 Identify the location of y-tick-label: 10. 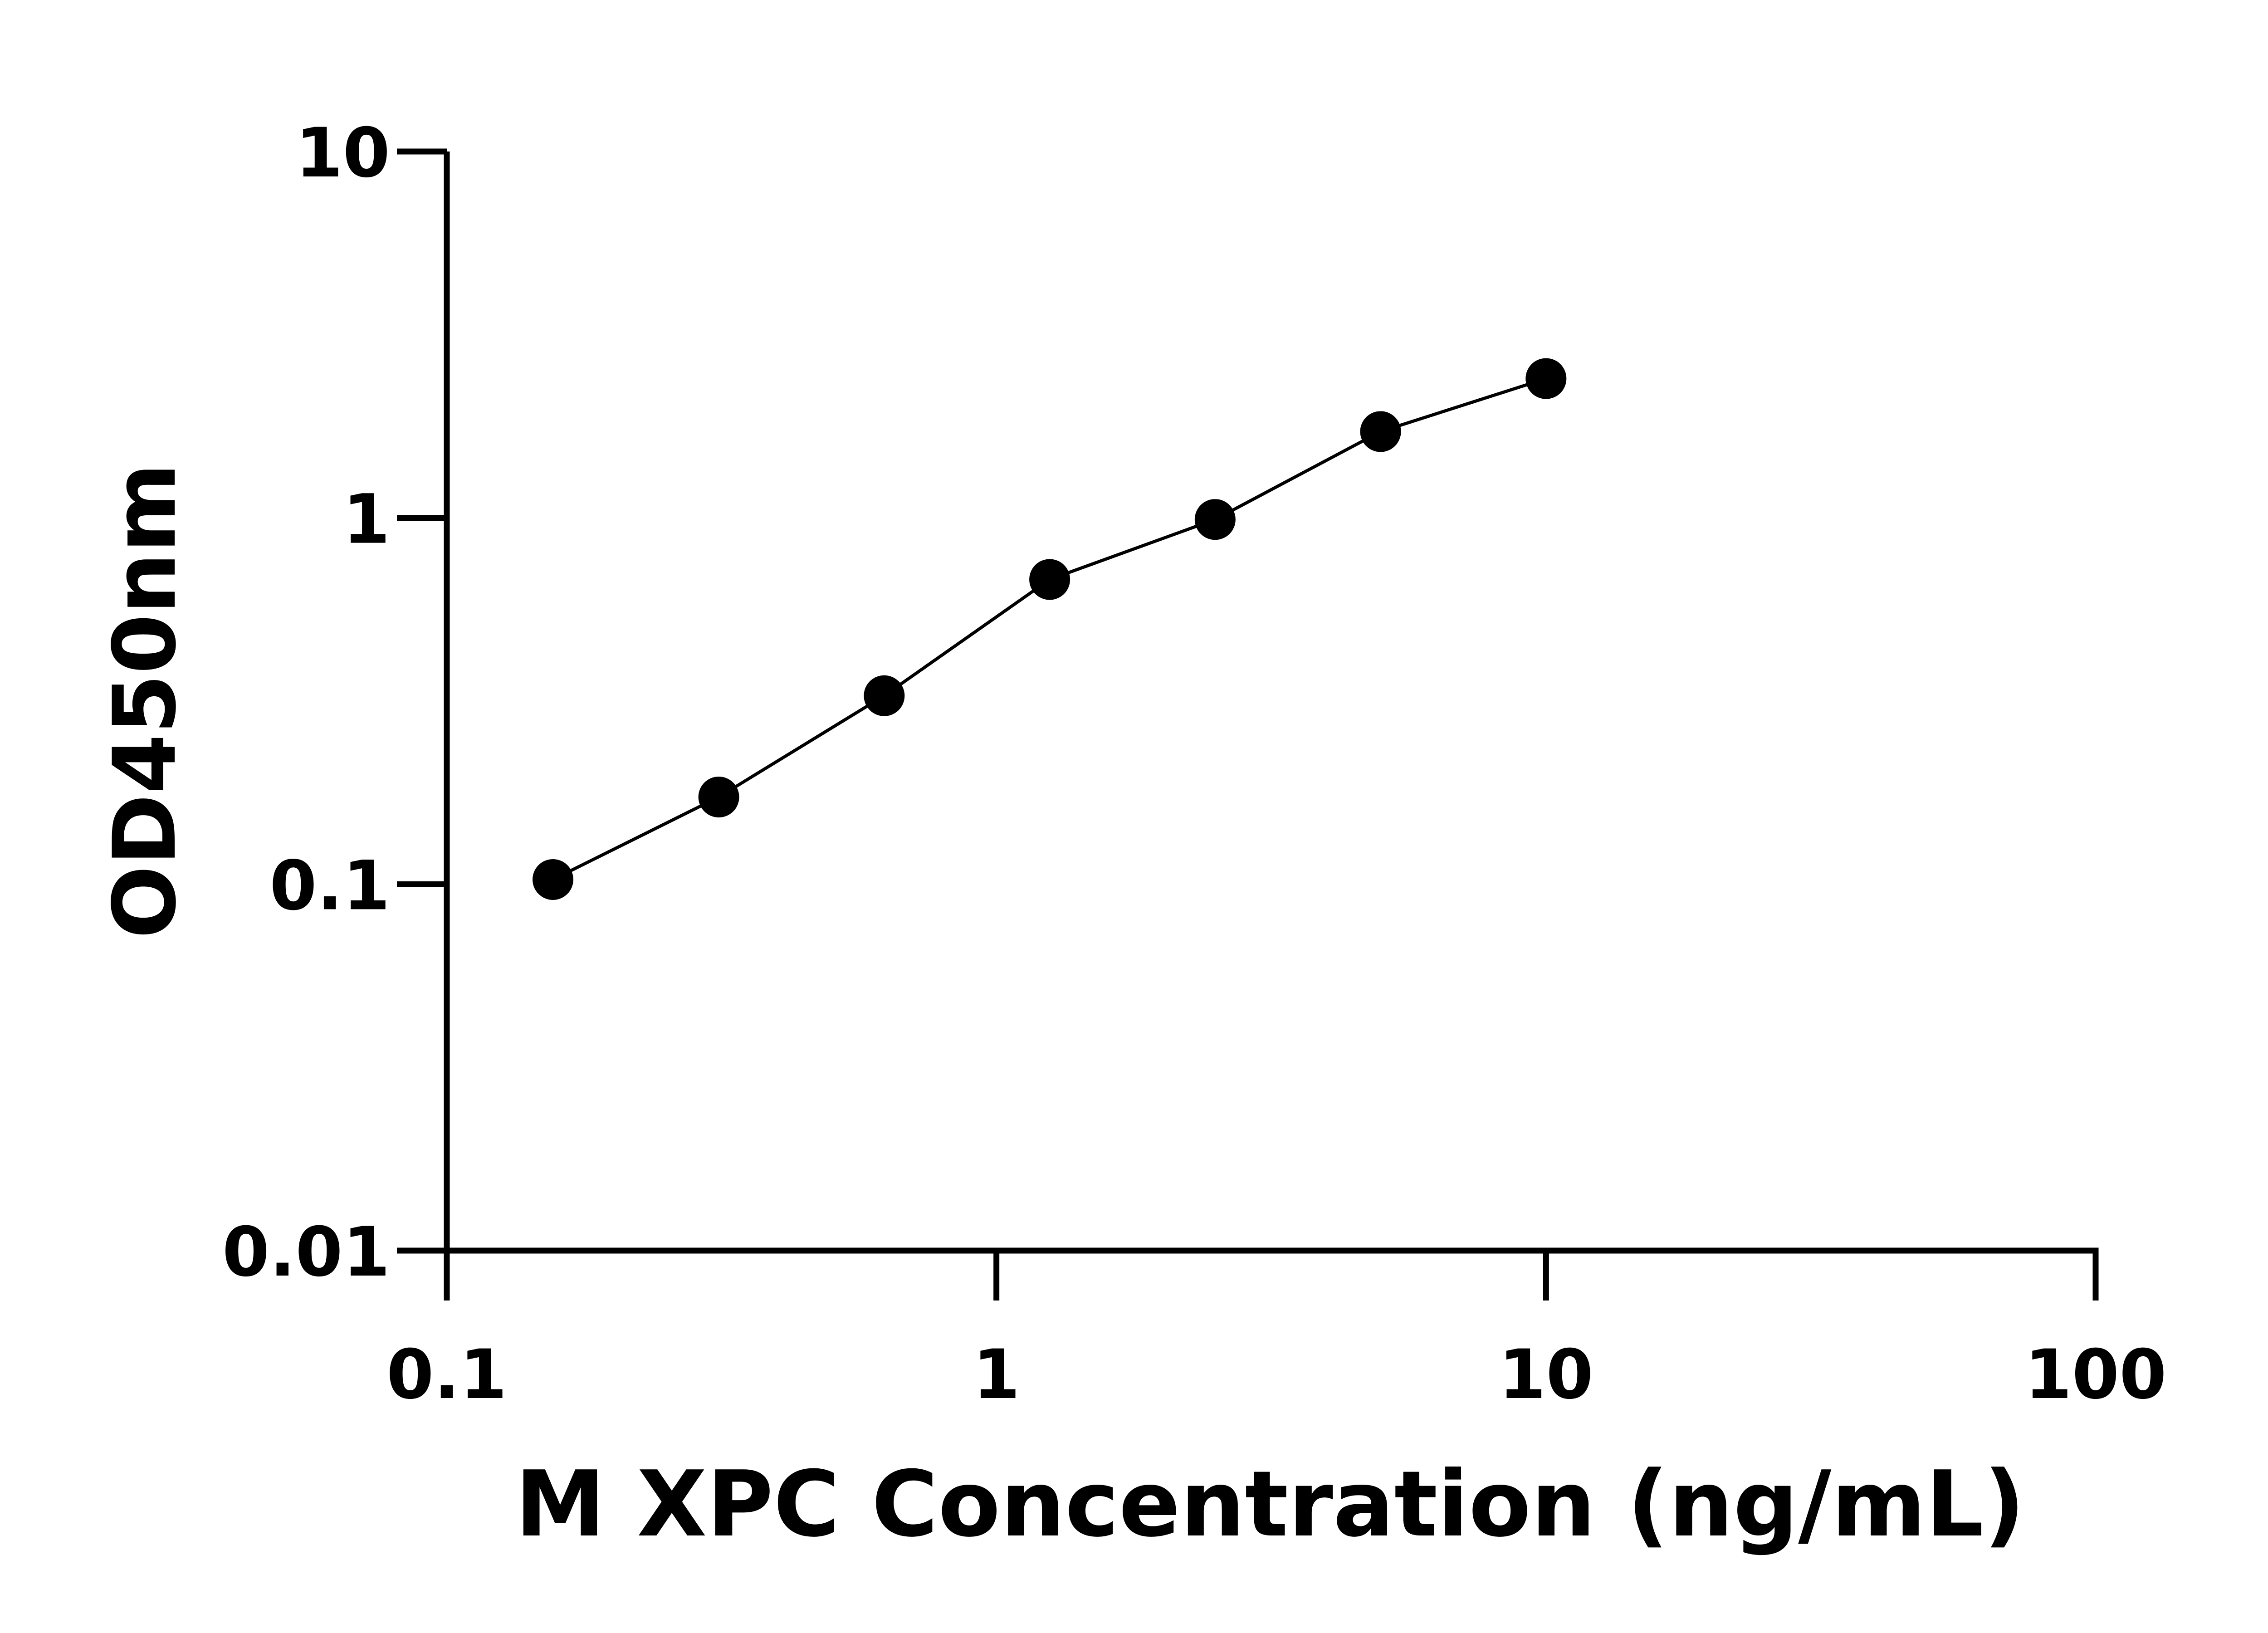
(343, 153).